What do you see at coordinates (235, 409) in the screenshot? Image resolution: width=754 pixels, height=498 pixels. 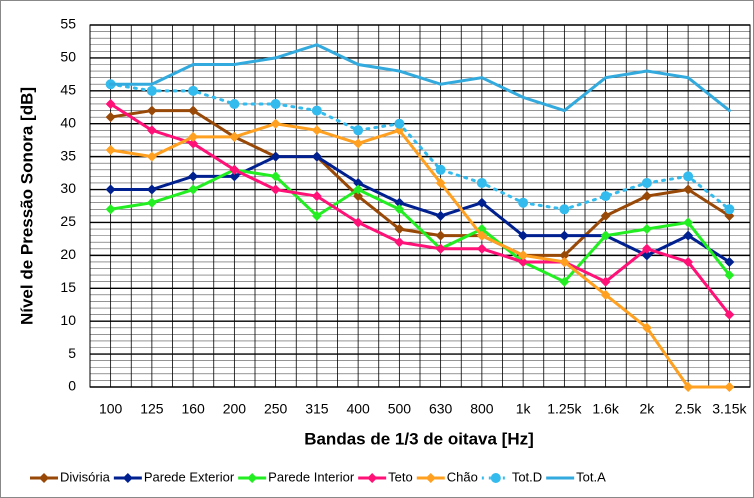 I see `x-tick-label: 200` at bounding box center [235, 409].